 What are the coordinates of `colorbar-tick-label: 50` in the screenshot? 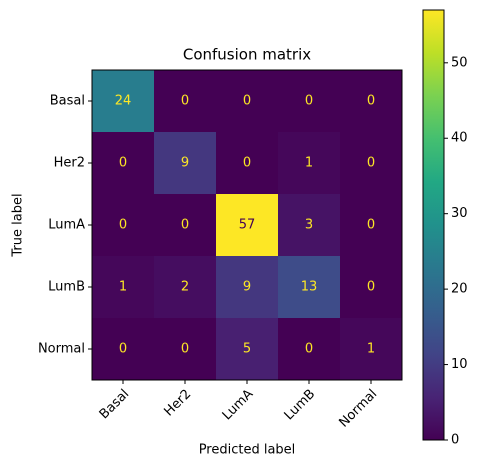 It's located at (459, 62).